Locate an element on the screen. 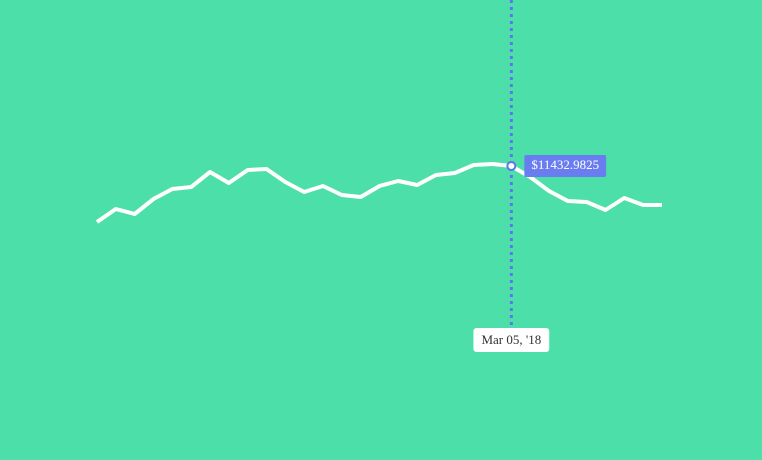  date-tooltip: Mar 05, '18 is located at coordinates (511, 340).